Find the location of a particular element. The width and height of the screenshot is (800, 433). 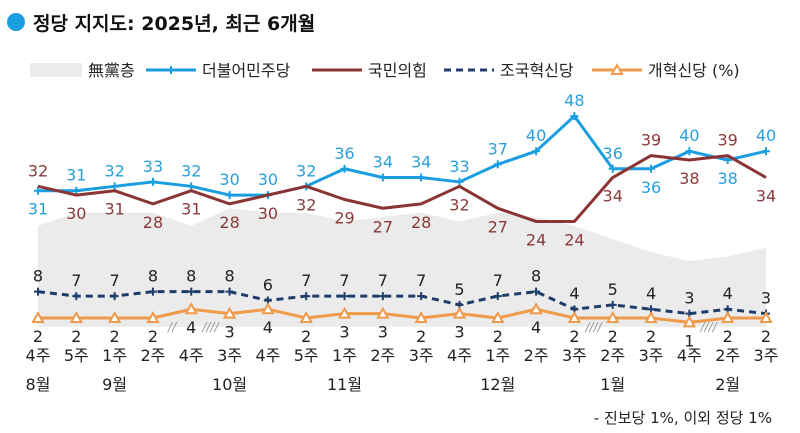

legend-label: 조국혁신당 is located at coordinates (537, 70).